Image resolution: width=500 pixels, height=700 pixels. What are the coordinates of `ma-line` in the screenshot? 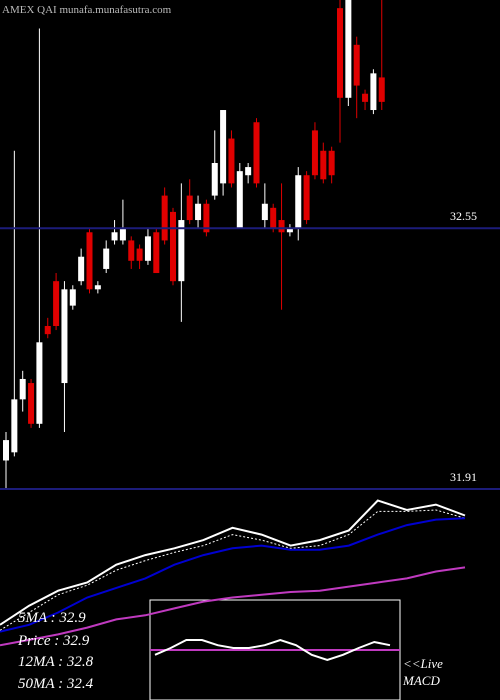 It's located at (233, 606).